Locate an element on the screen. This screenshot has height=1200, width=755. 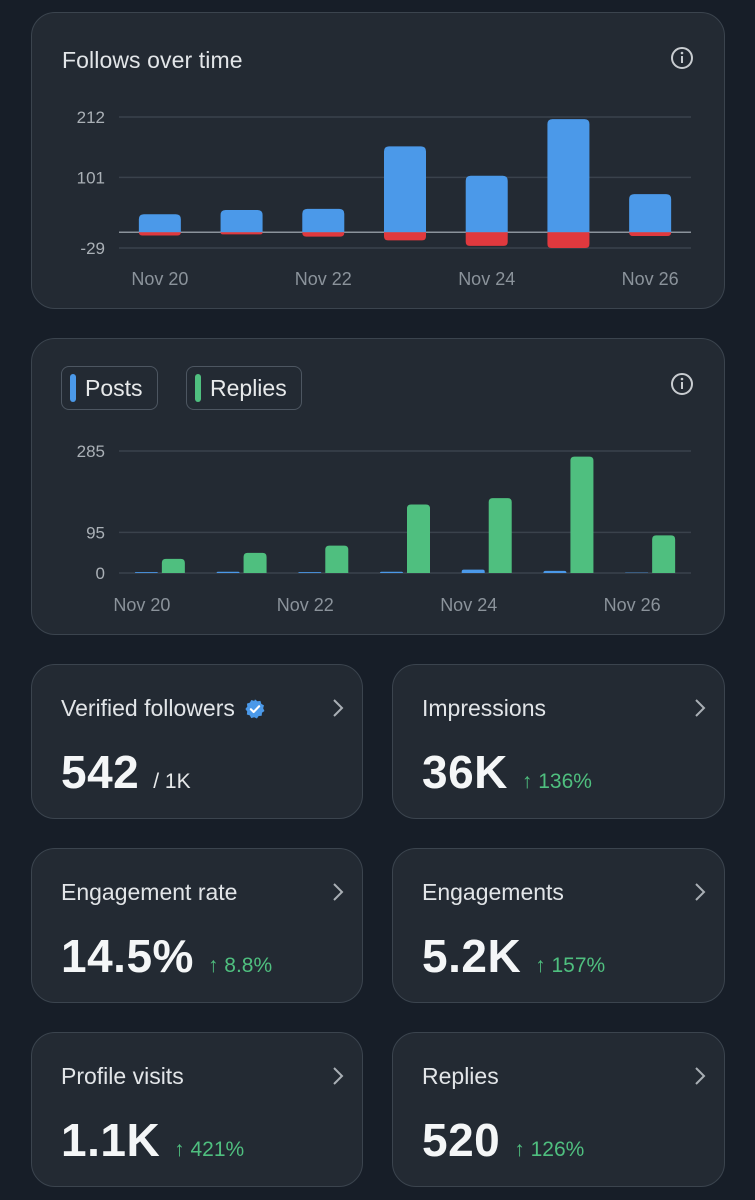
stat-value-row: 36K ↑ 136% is located at coordinates (507, 772).